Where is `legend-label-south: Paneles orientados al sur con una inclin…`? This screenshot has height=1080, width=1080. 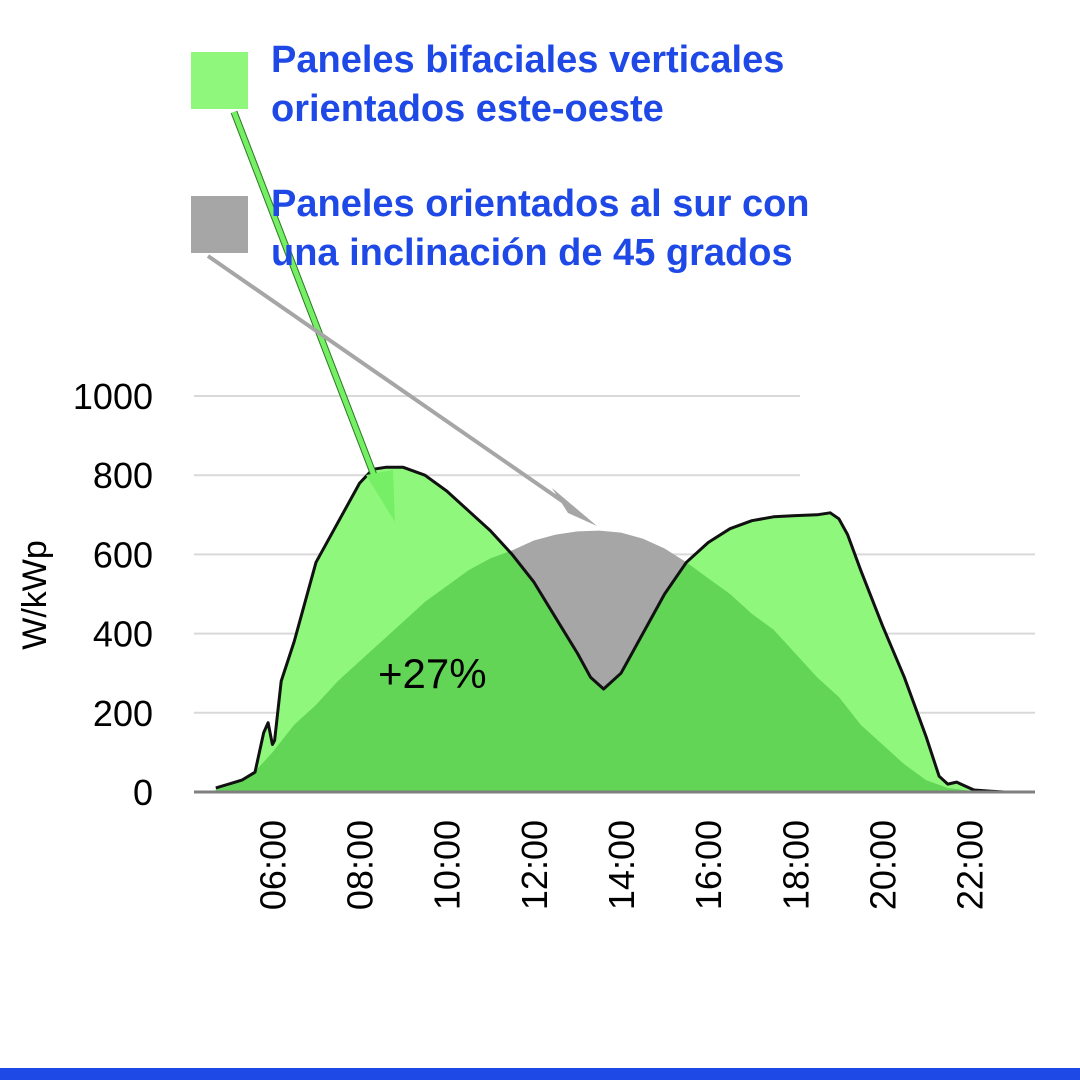 legend-label-south: Paneles orientados al sur con una inclin… is located at coordinates (621, 229).